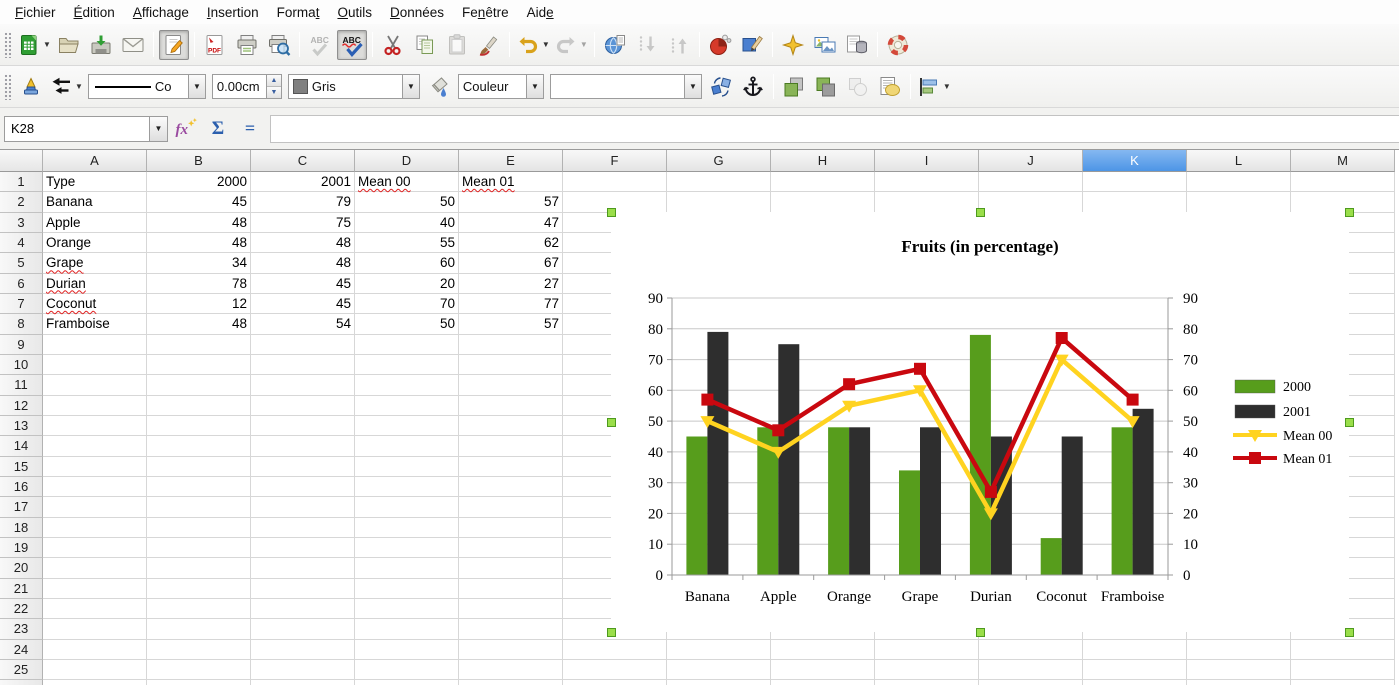 The width and height of the screenshot is (1399, 685). What do you see at coordinates (66, 87) in the screenshot?
I see `arrow-style-button: ▼` at bounding box center [66, 87].